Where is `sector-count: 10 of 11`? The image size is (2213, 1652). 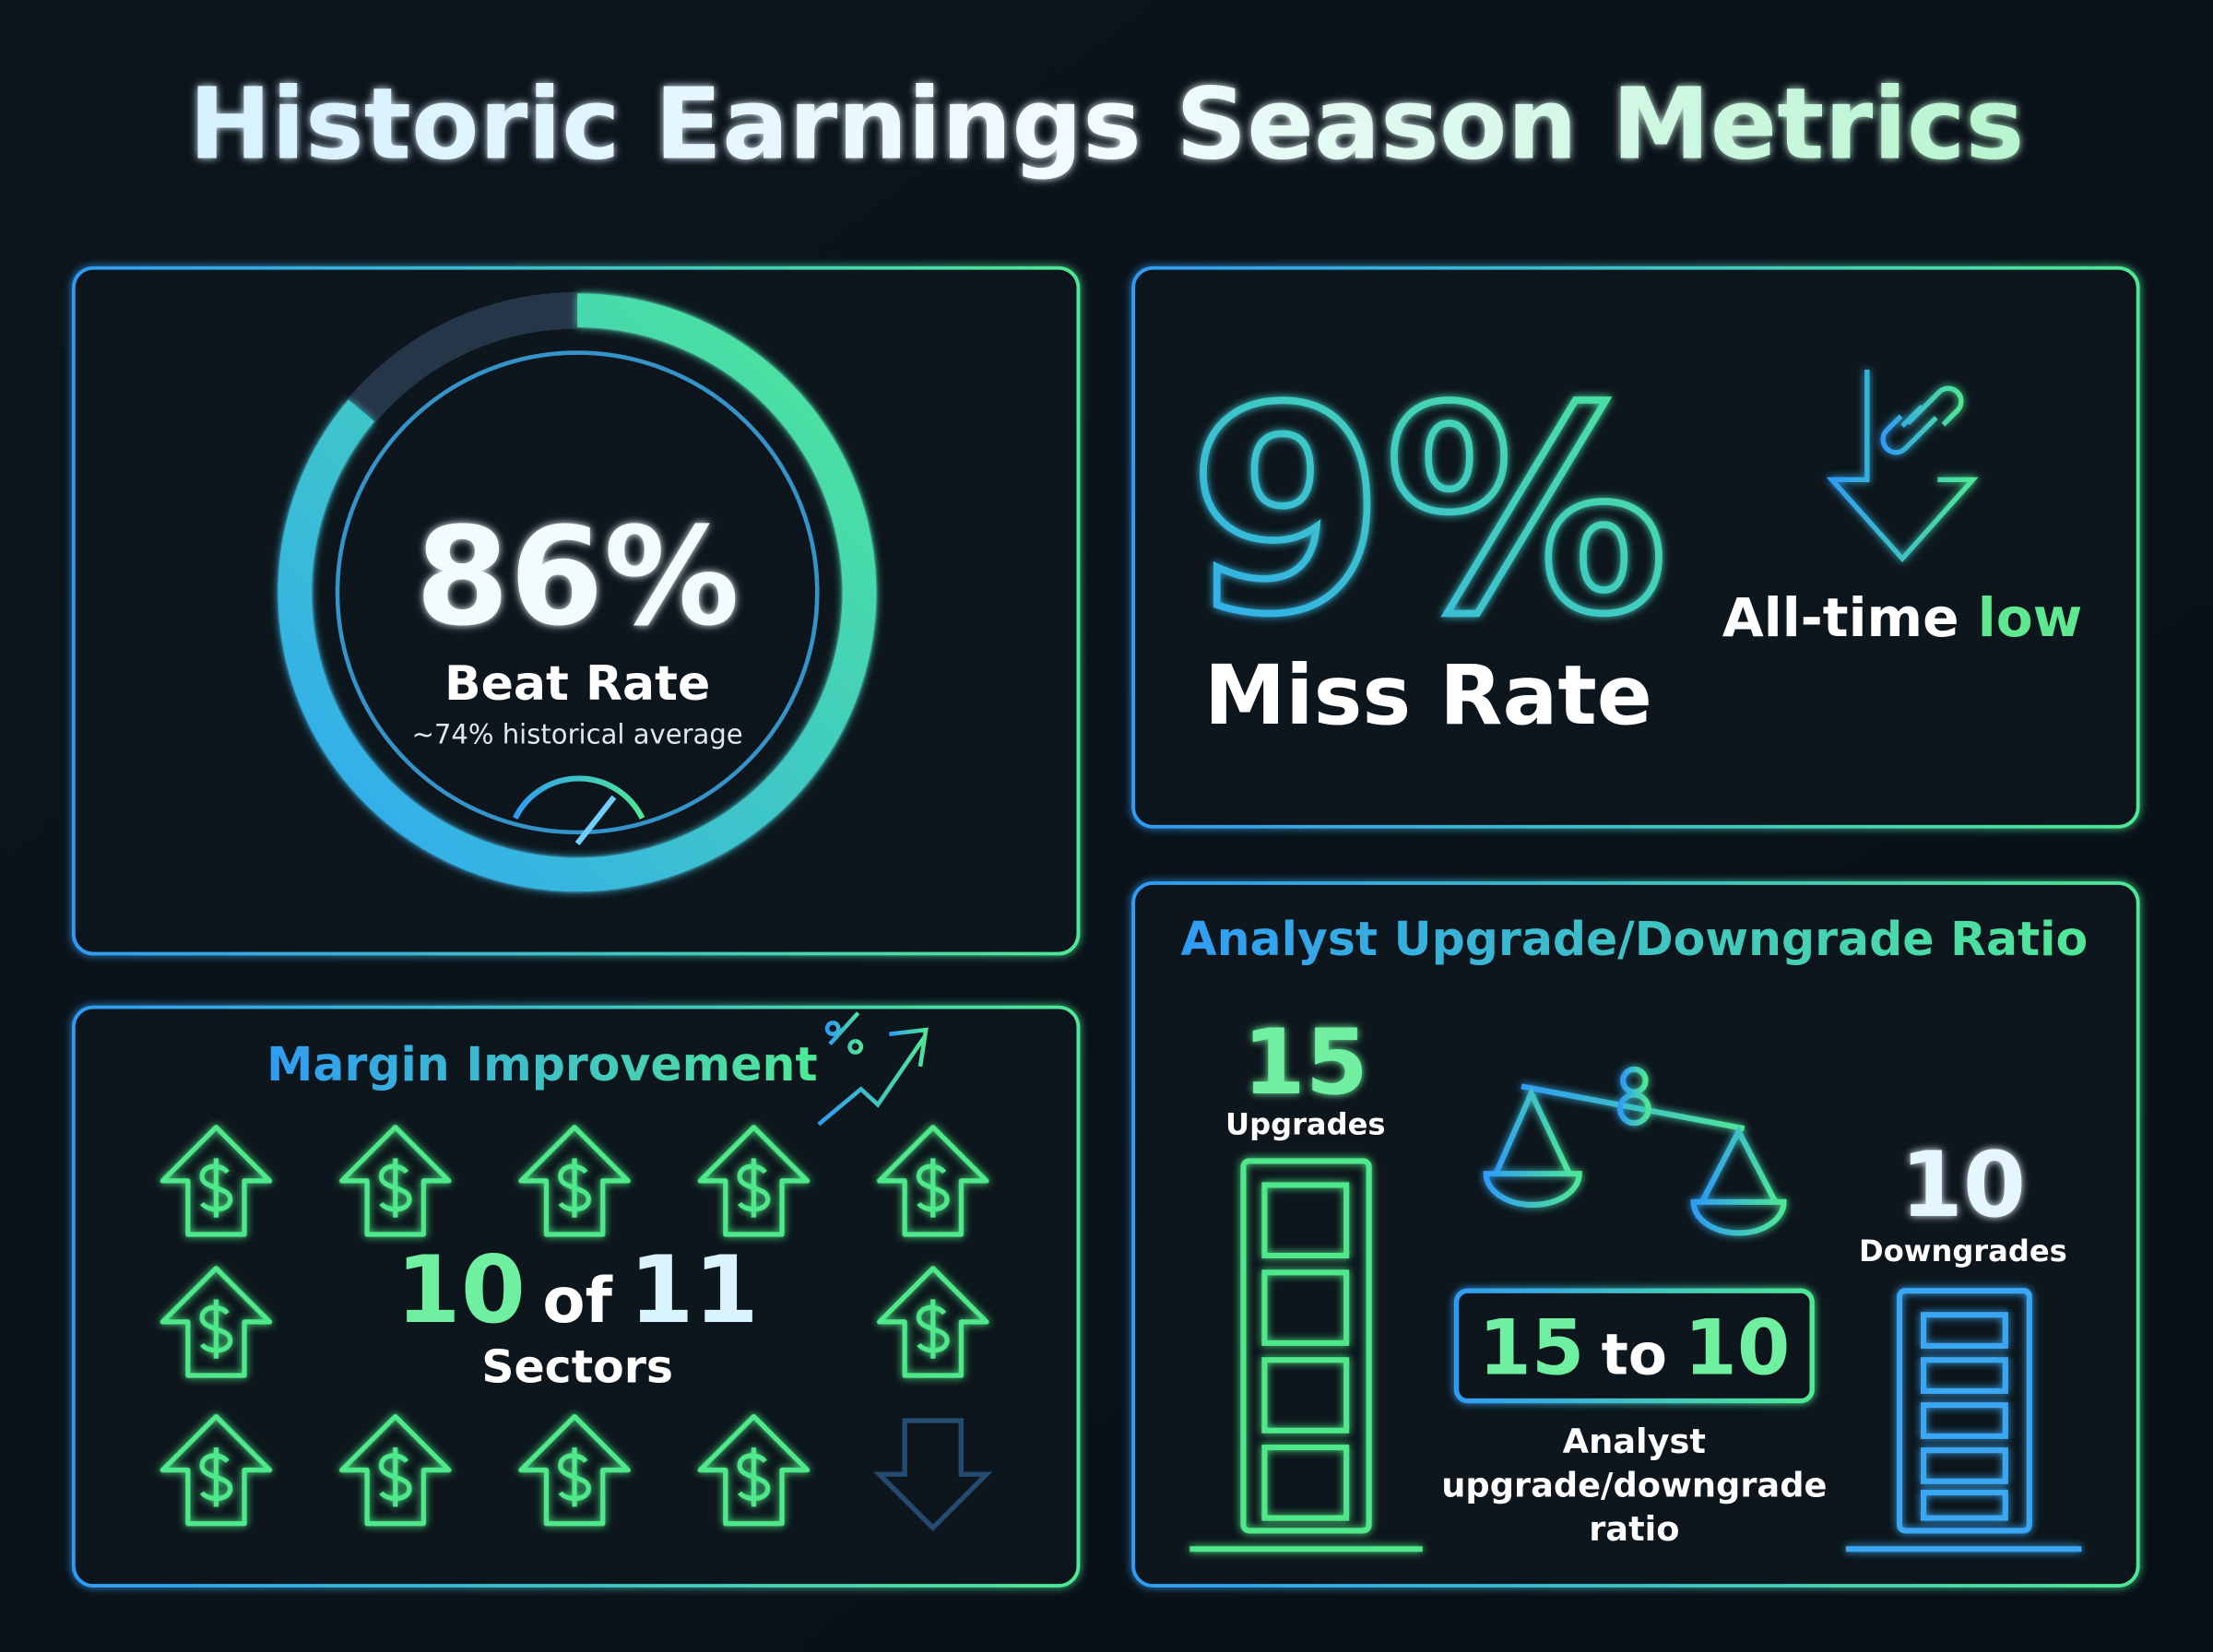 sector-count: 10 of 11 is located at coordinates (577, 1289).